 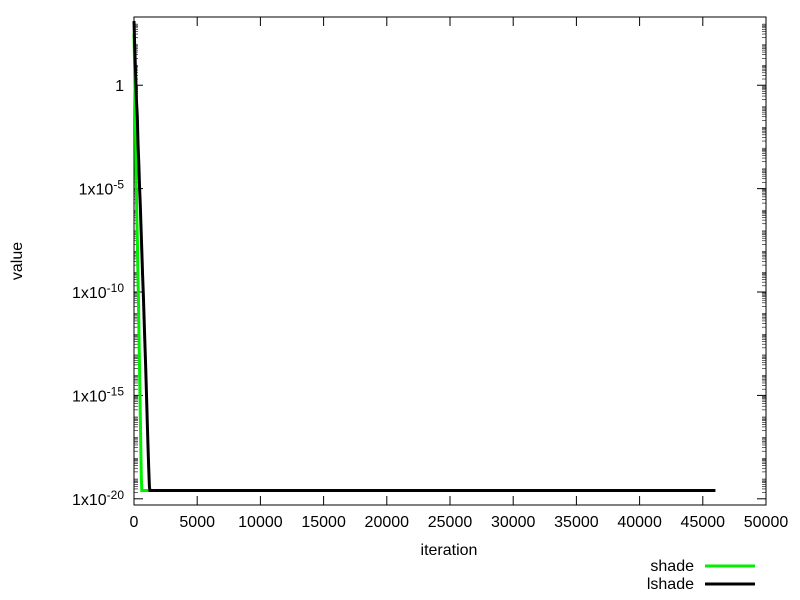 What do you see at coordinates (670, 584) in the screenshot?
I see `legend-label-lshade: lshade` at bounding box center [670, 584].